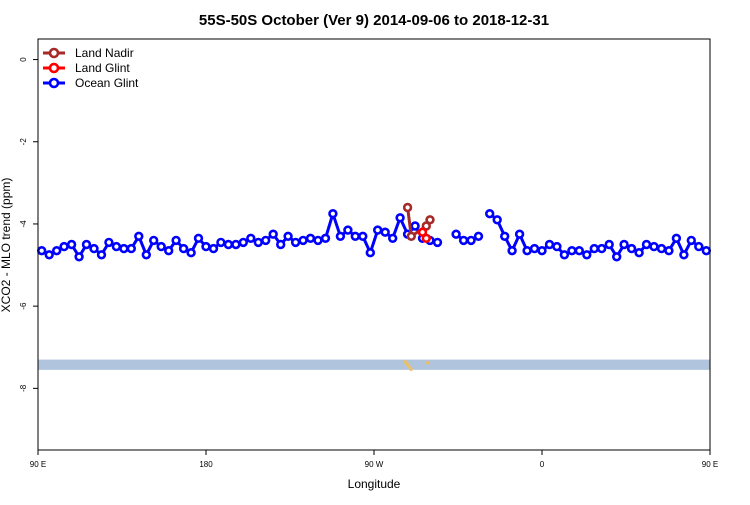  Describe the element at coordinates (54, 68) in the screenshot. I see `legend-swatch-point-land-glint` at that location.